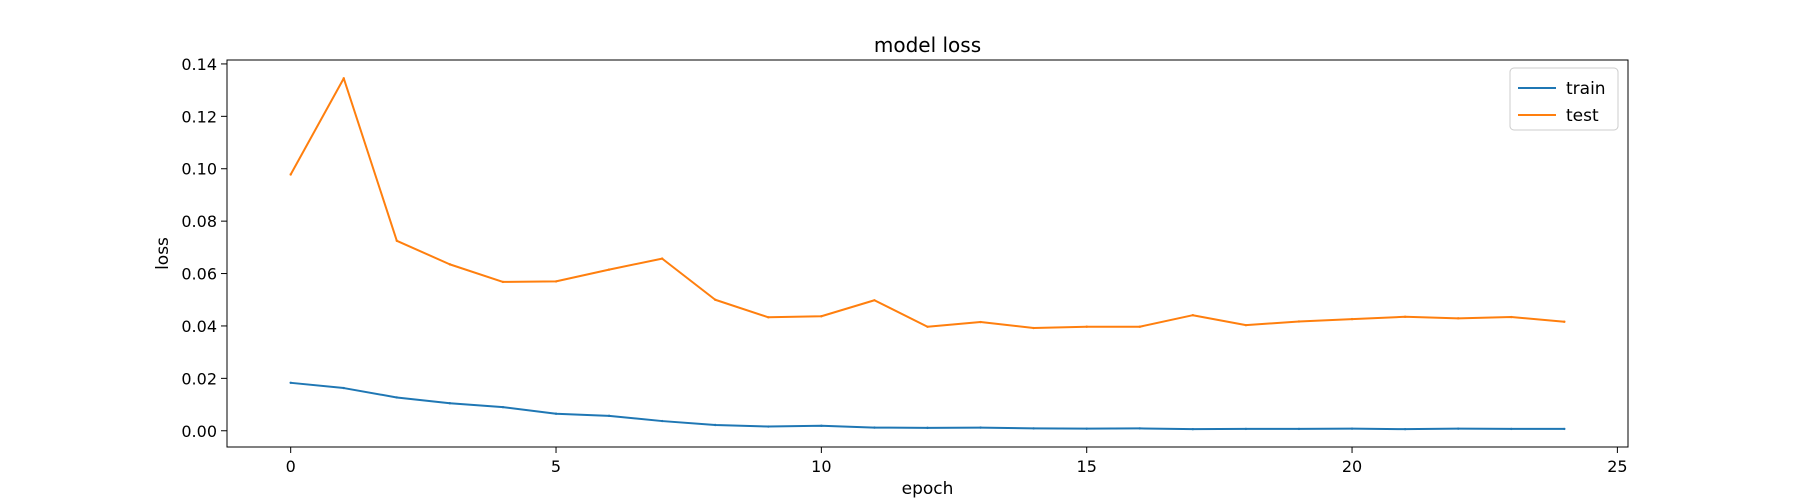 The image size is (1800, 500). I want to click on legend-label-train: train, so click(1586, 89).